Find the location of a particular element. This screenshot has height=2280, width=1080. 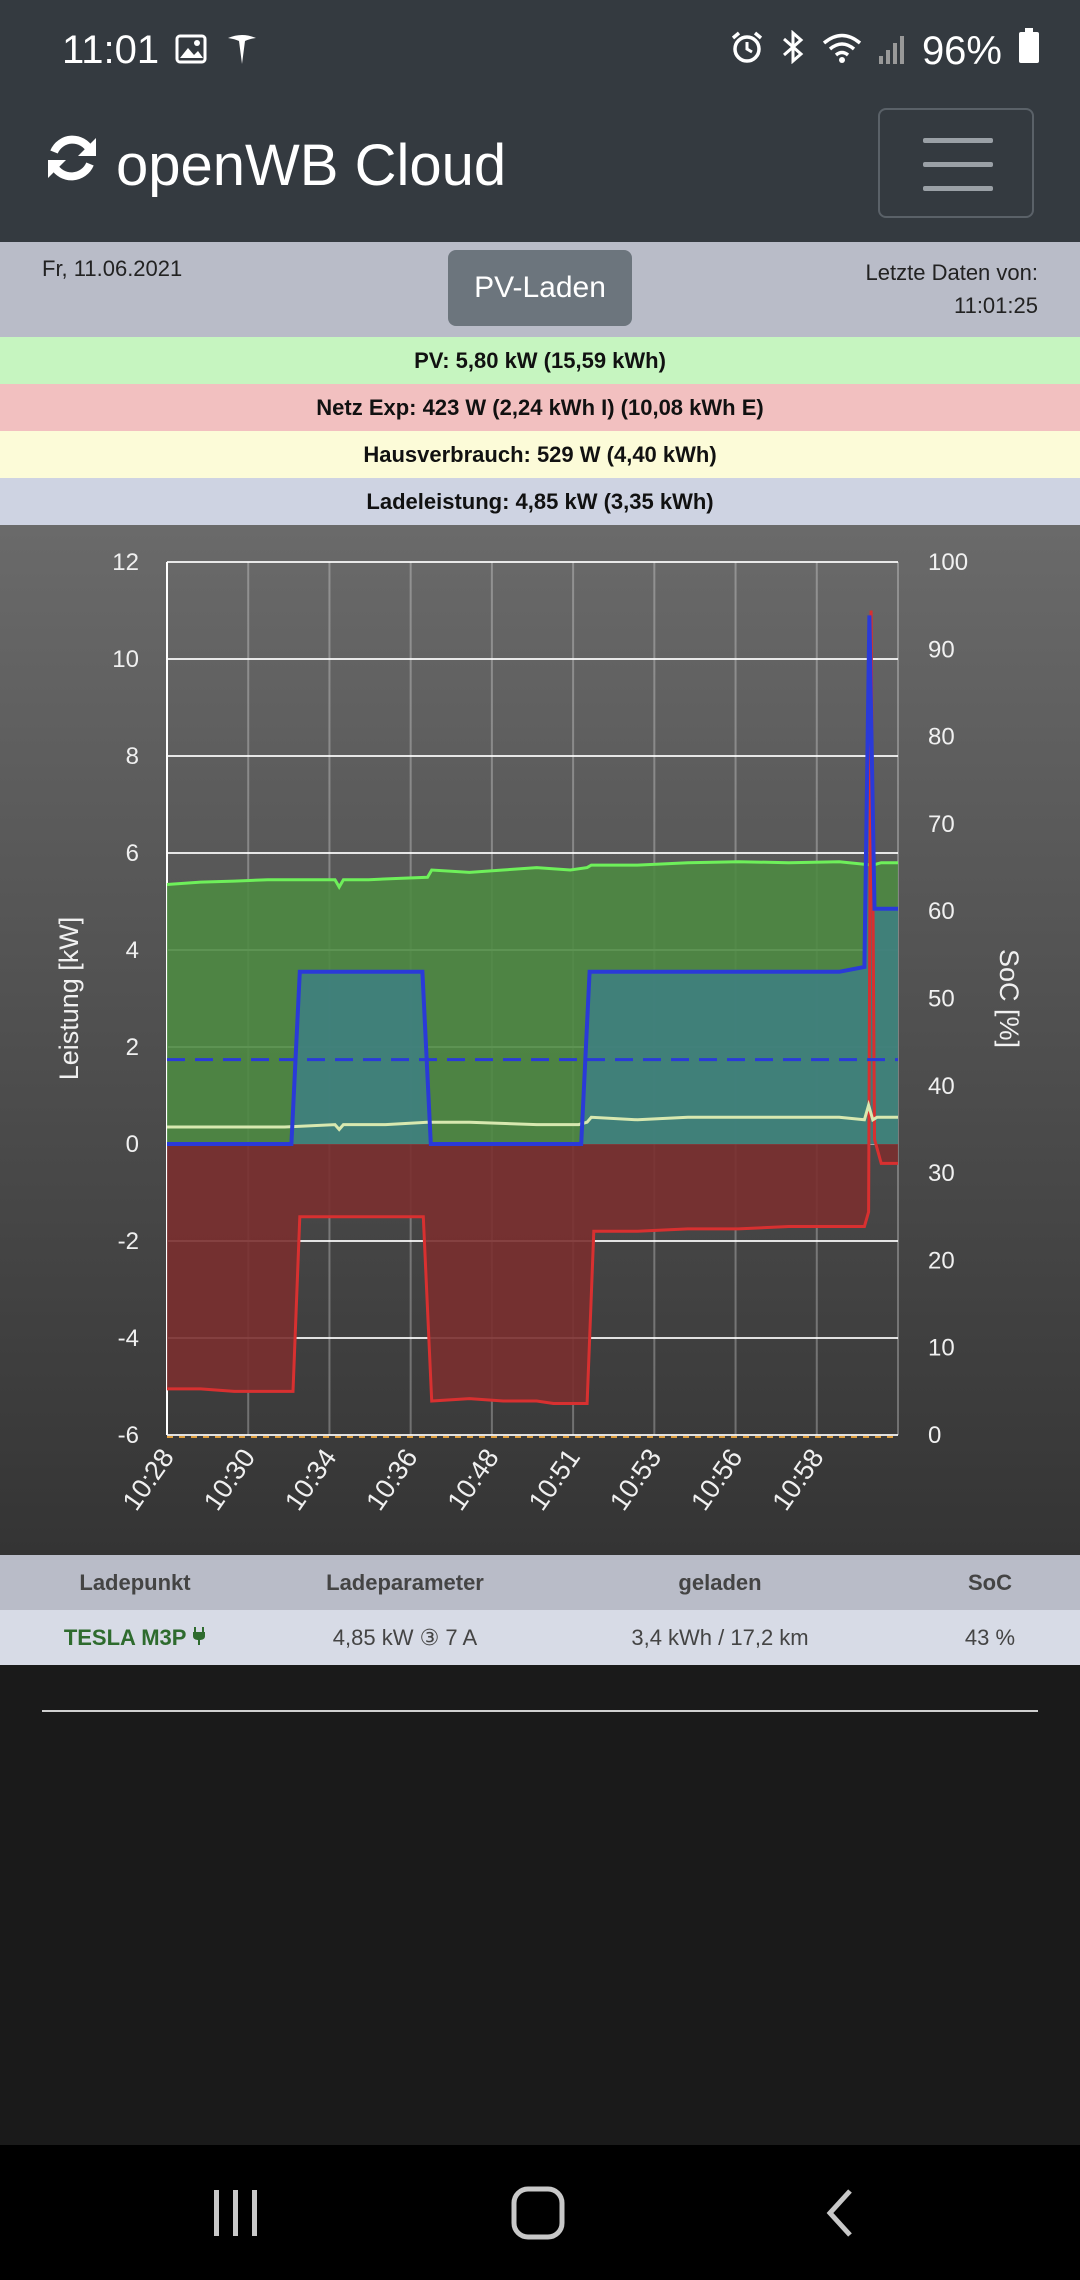

menu-toggle-button is located at coordinates (956, 163).